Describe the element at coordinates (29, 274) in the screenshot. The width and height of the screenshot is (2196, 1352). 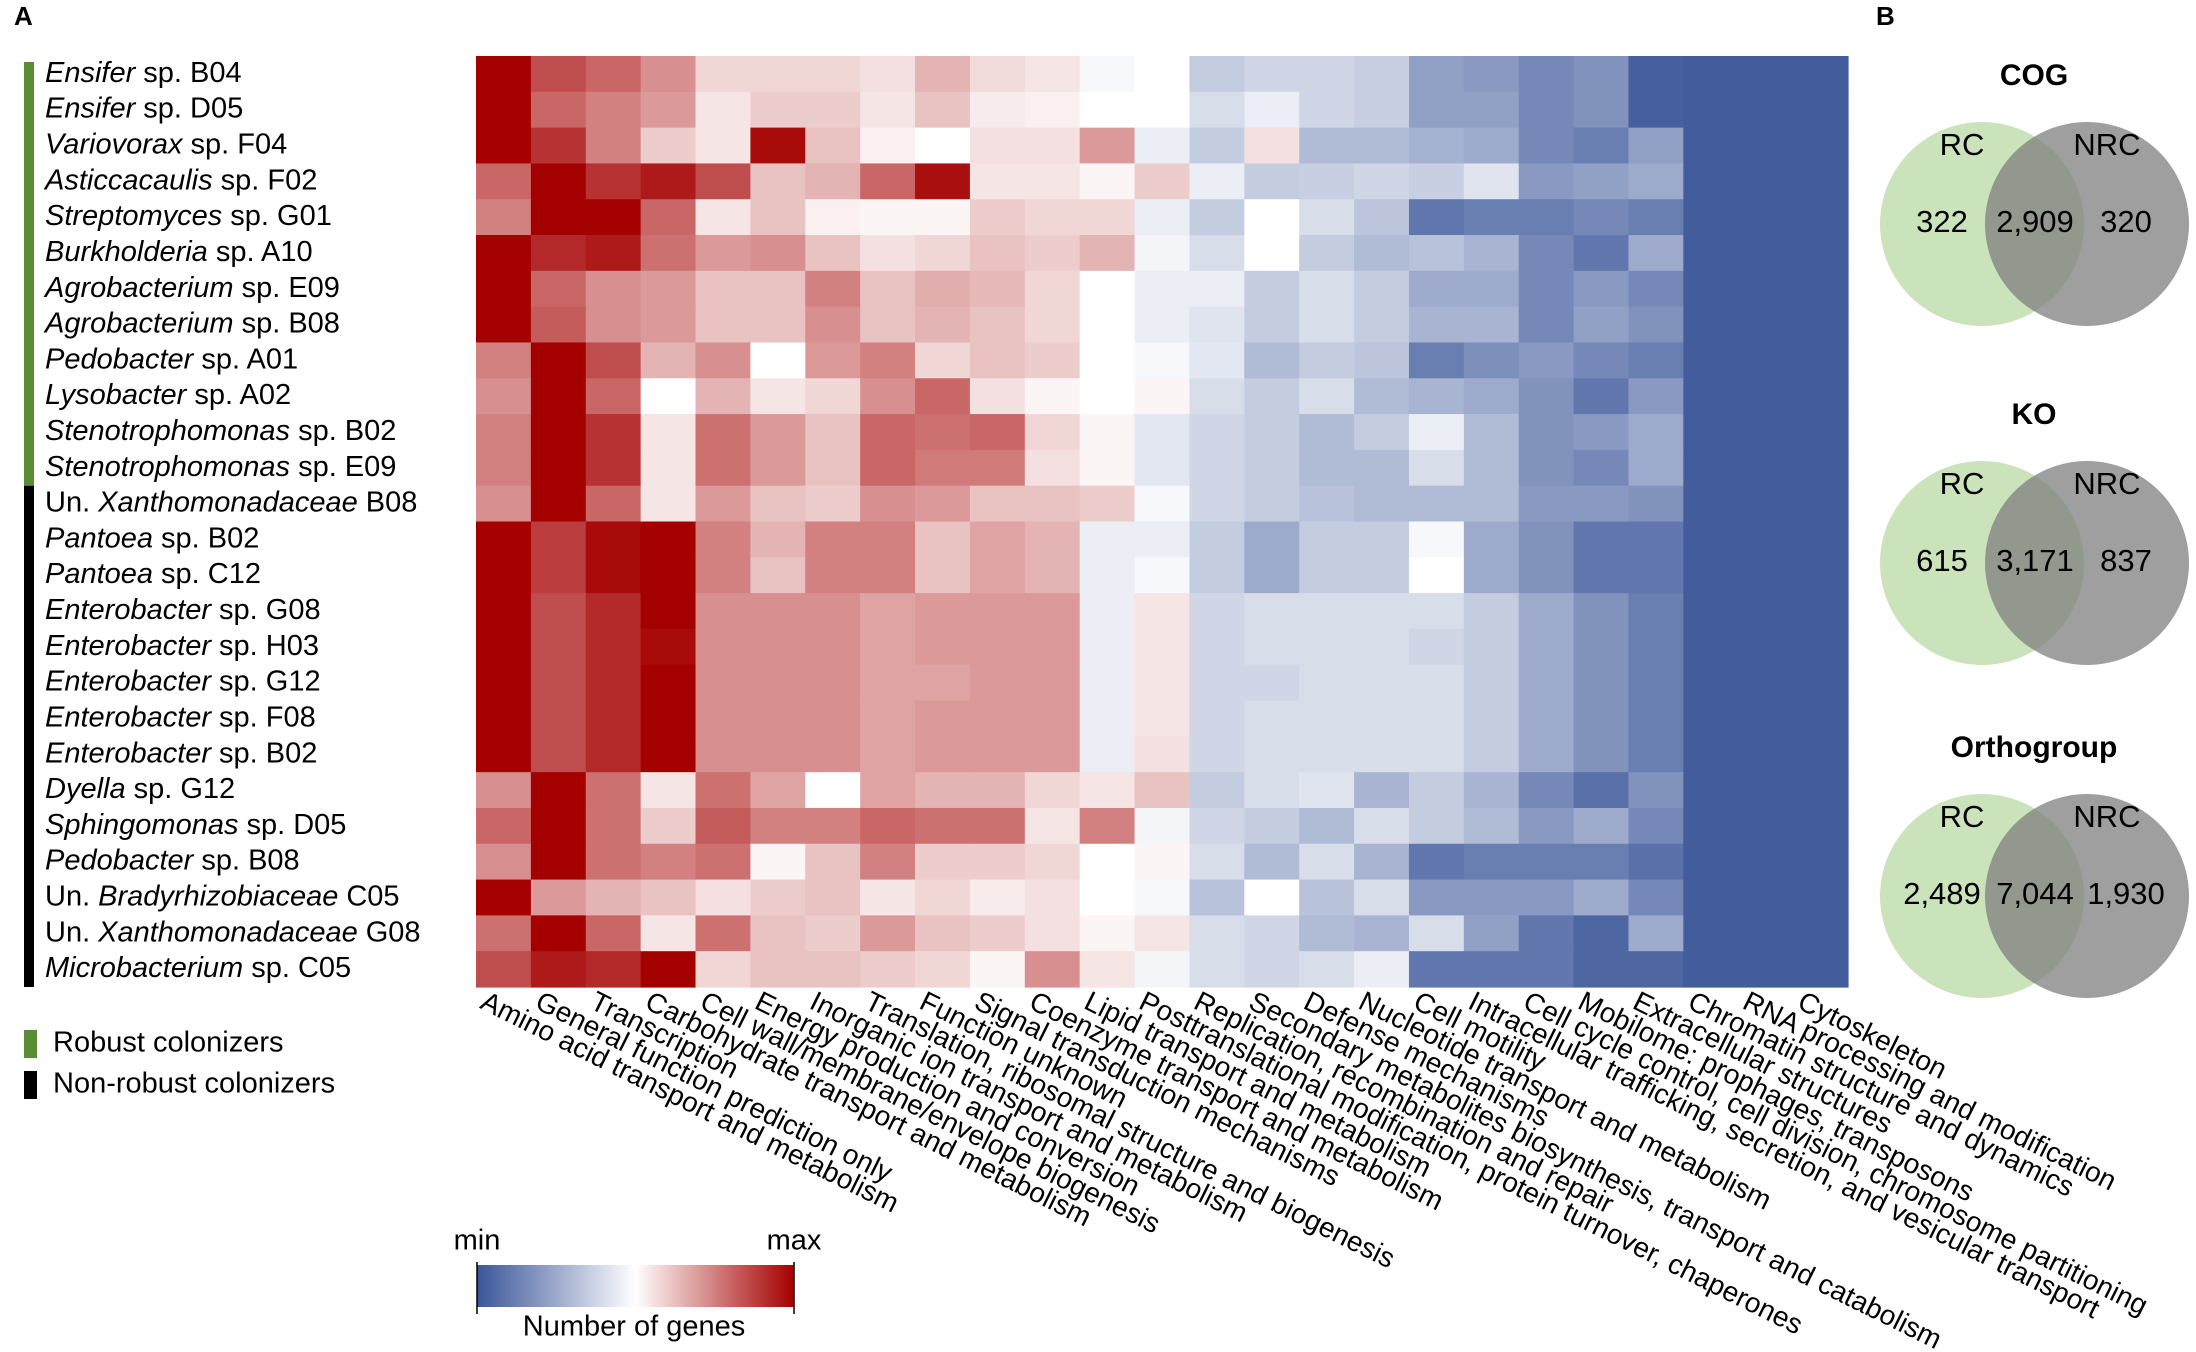
I see `group-bar` at that location.